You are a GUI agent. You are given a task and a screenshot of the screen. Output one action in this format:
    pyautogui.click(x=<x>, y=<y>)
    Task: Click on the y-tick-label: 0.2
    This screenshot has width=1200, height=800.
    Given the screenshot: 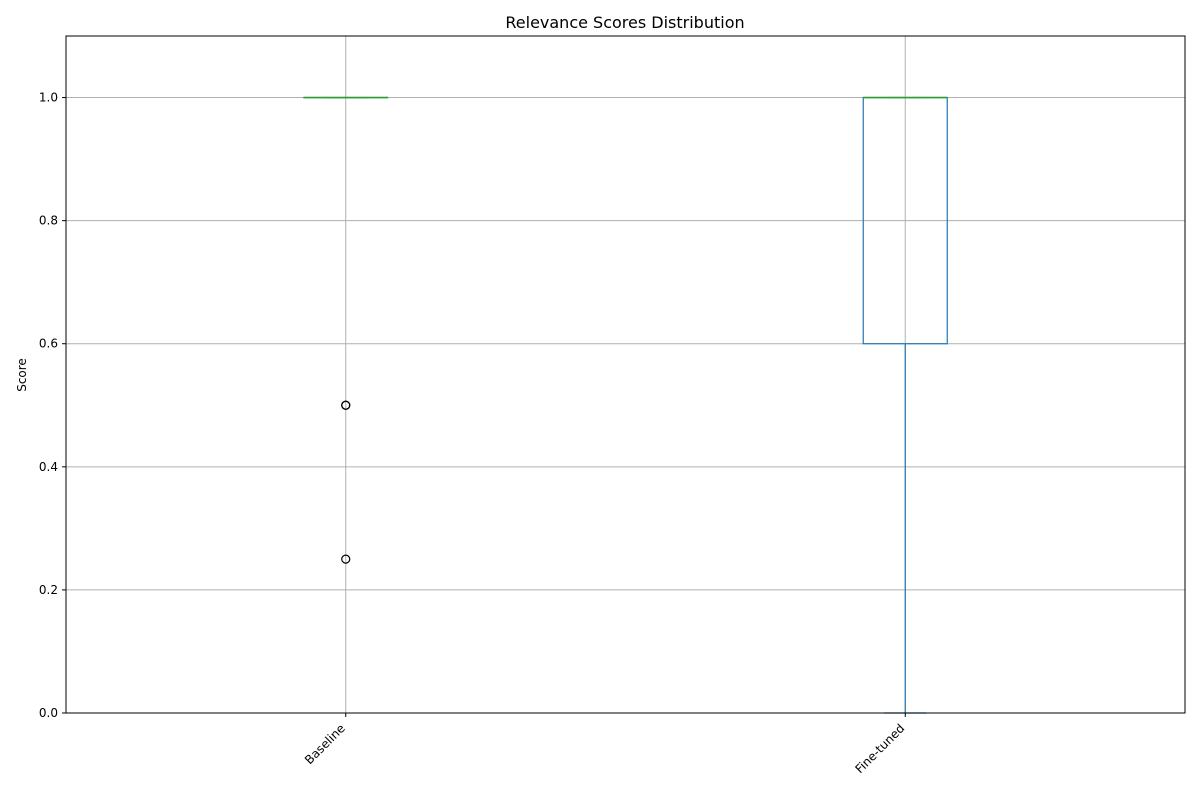 What is the action you would take?
    pyautogui.click(x=48, y=590)
    